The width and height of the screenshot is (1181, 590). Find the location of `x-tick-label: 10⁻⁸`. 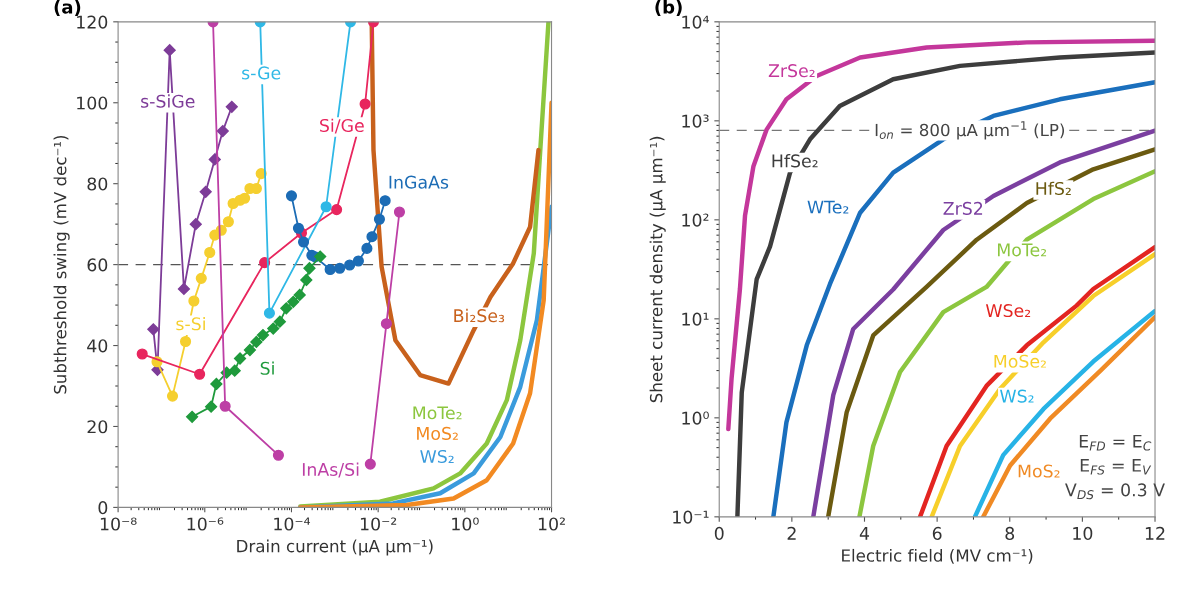

x-tick-label: 10⁻⁸ is located at coordinates (118, 524).